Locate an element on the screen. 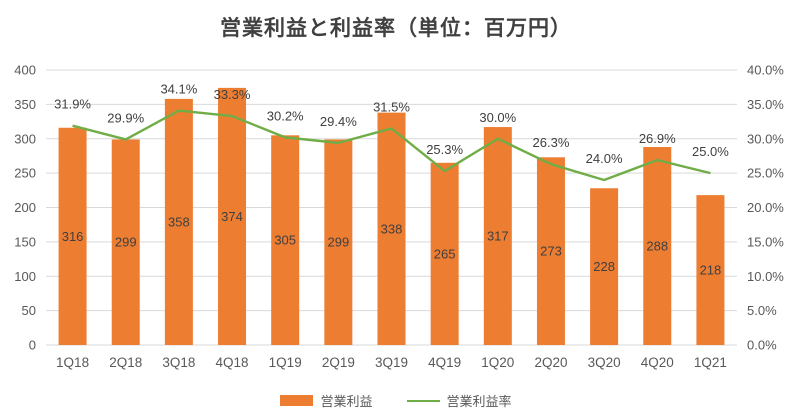 This screenshot has width=792, height=418. bar-value-label: 316 is located at coordinates (73, 236).